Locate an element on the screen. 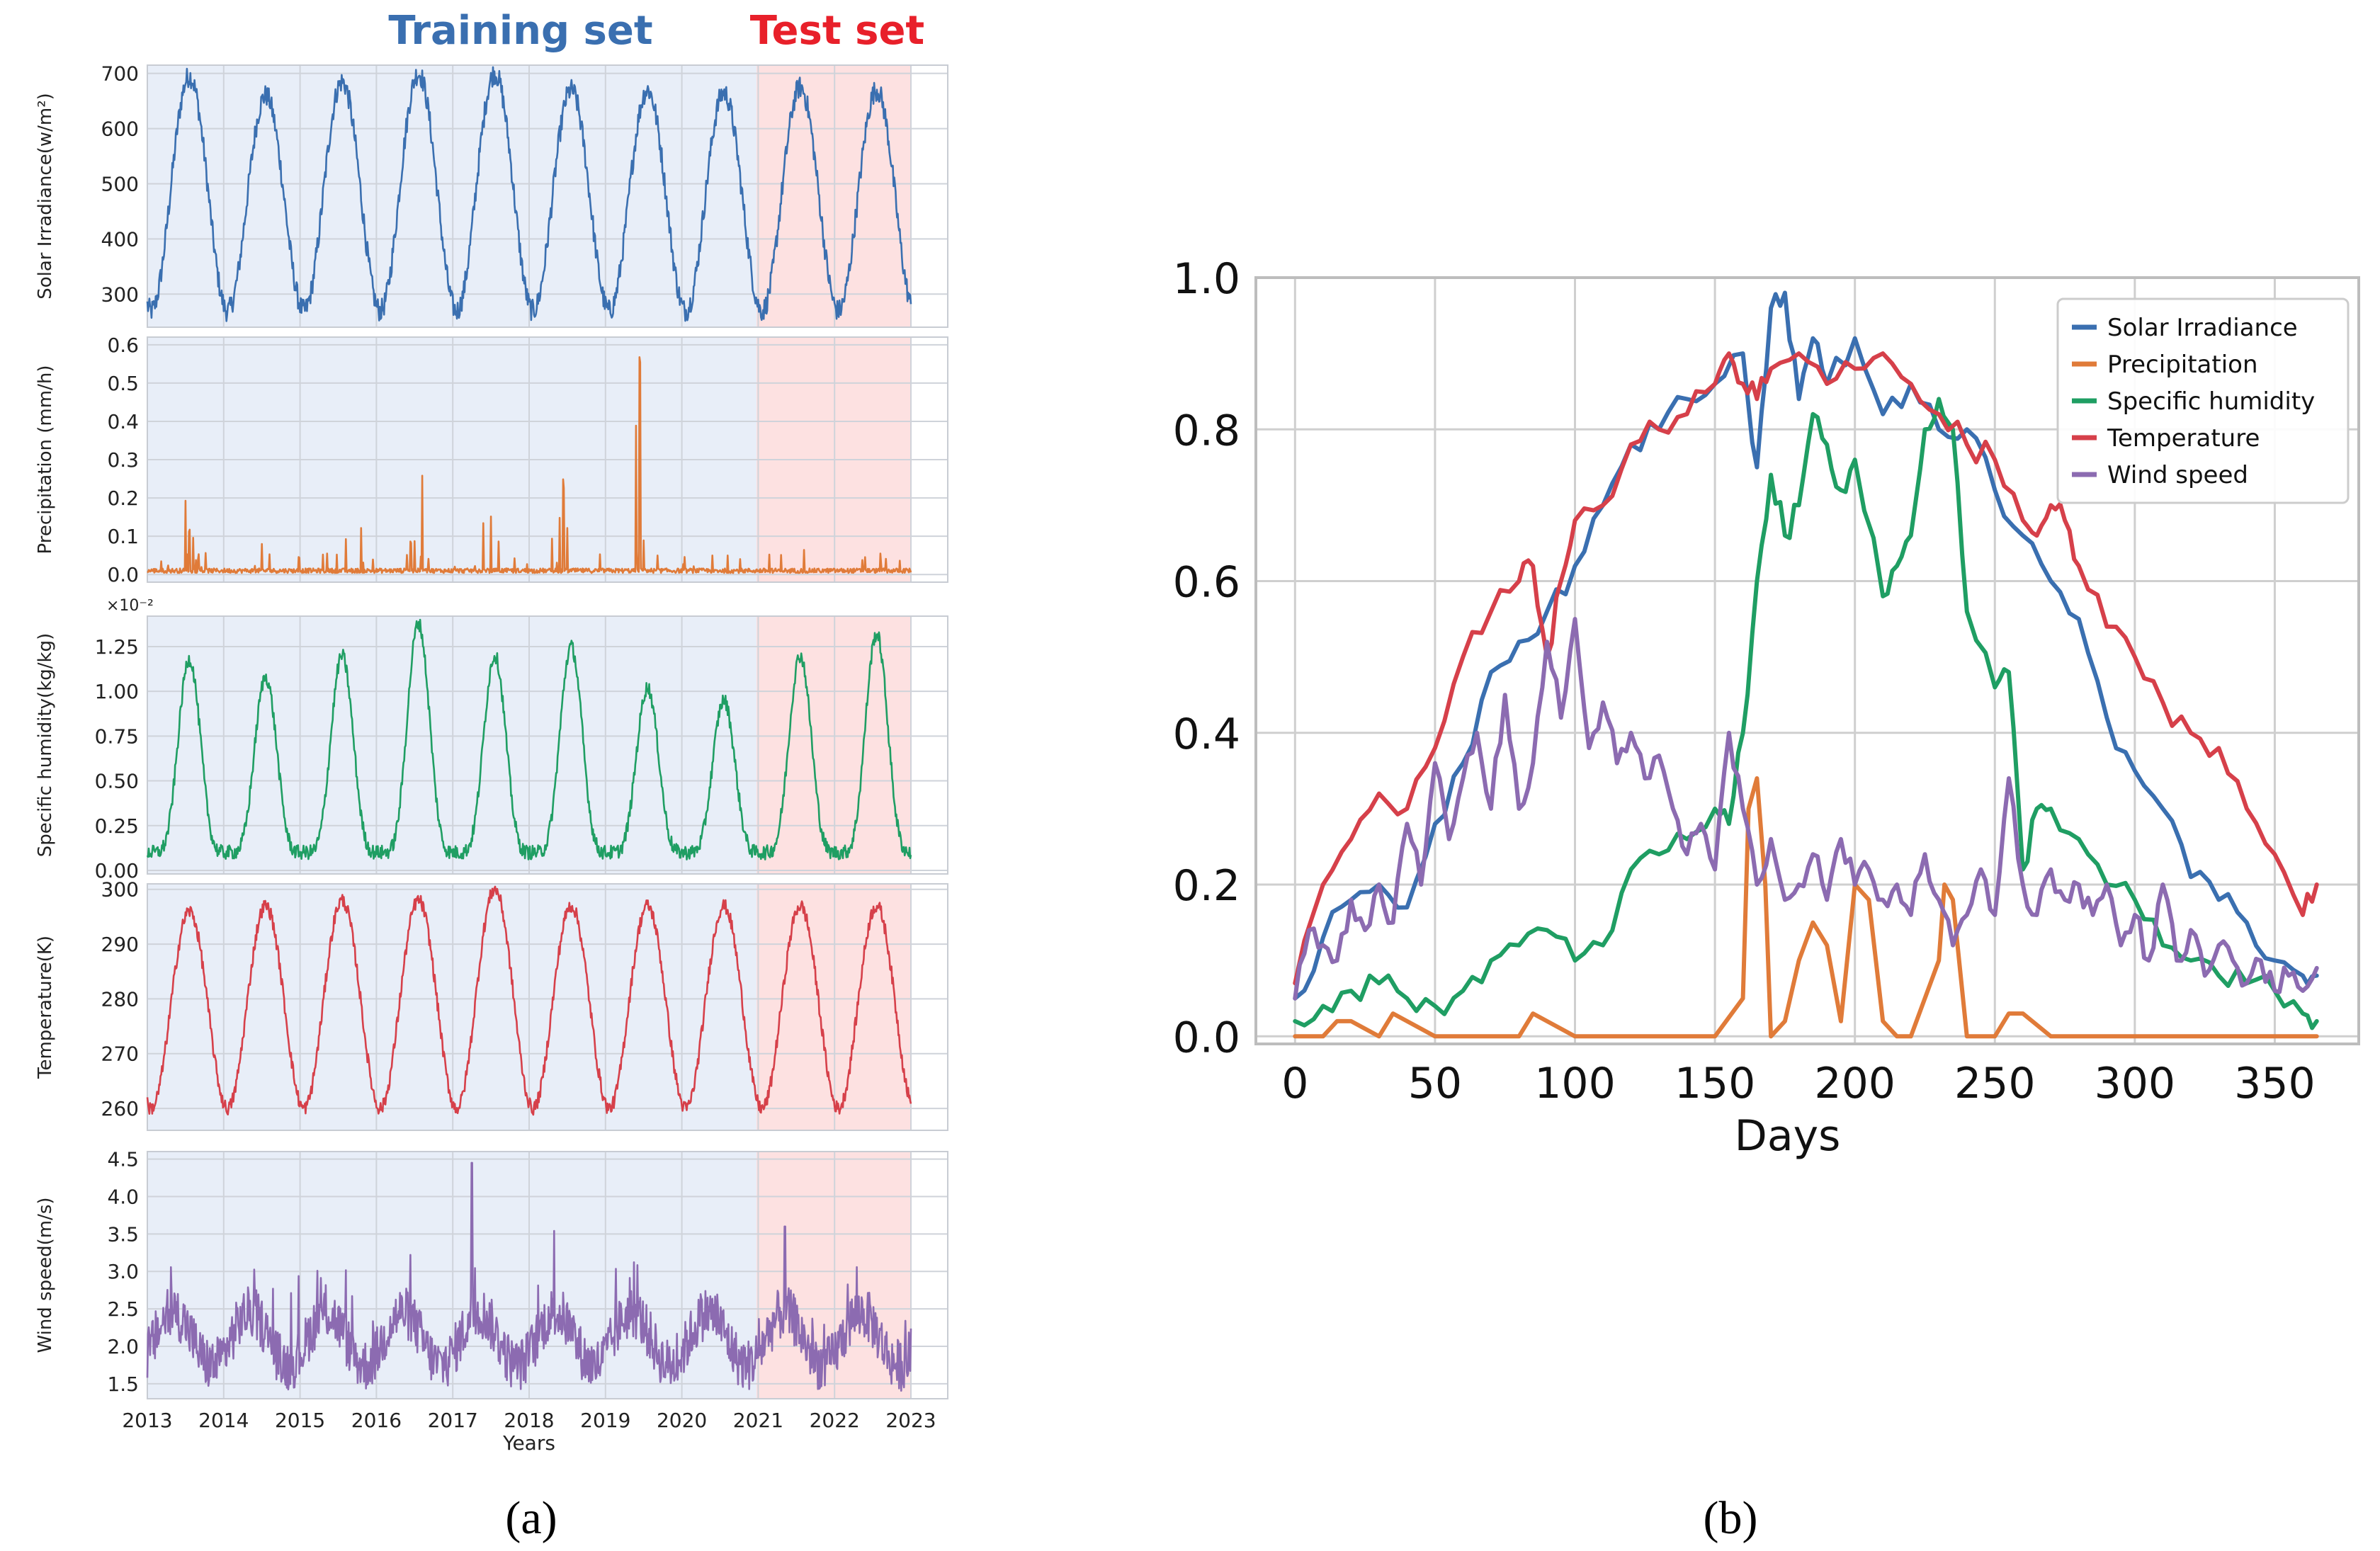  y-multiplier-a3: ×10⁻² is located at coordinates (130, 606).